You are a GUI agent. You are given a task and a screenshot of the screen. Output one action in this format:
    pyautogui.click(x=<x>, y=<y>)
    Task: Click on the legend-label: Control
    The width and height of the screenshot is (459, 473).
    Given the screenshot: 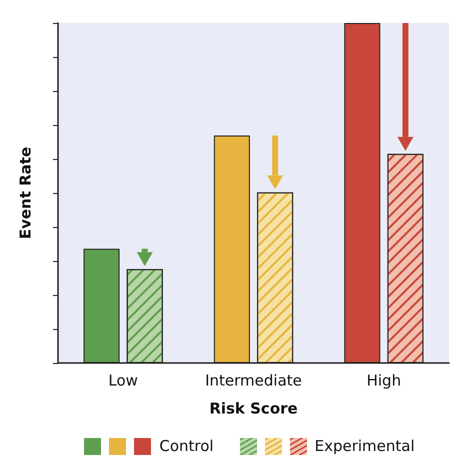 What is the action you would take?
    pyautogui.click(x=186, y=446)
    